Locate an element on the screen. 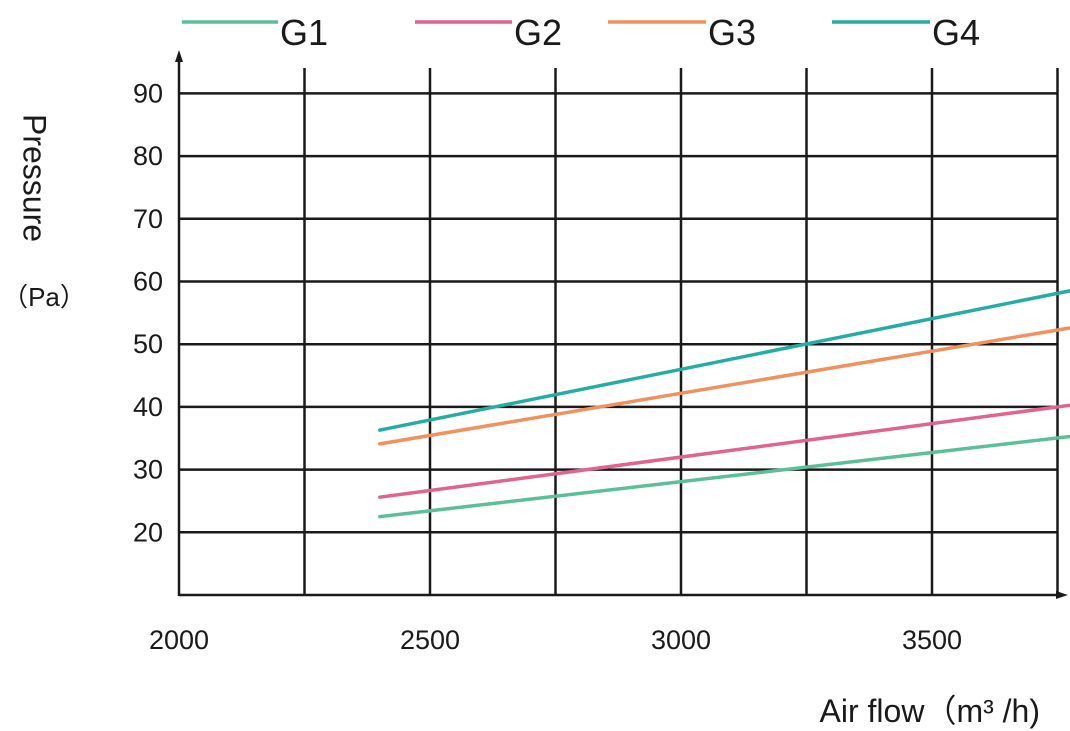  series-line-g4 is located at coordinates (724, 360).